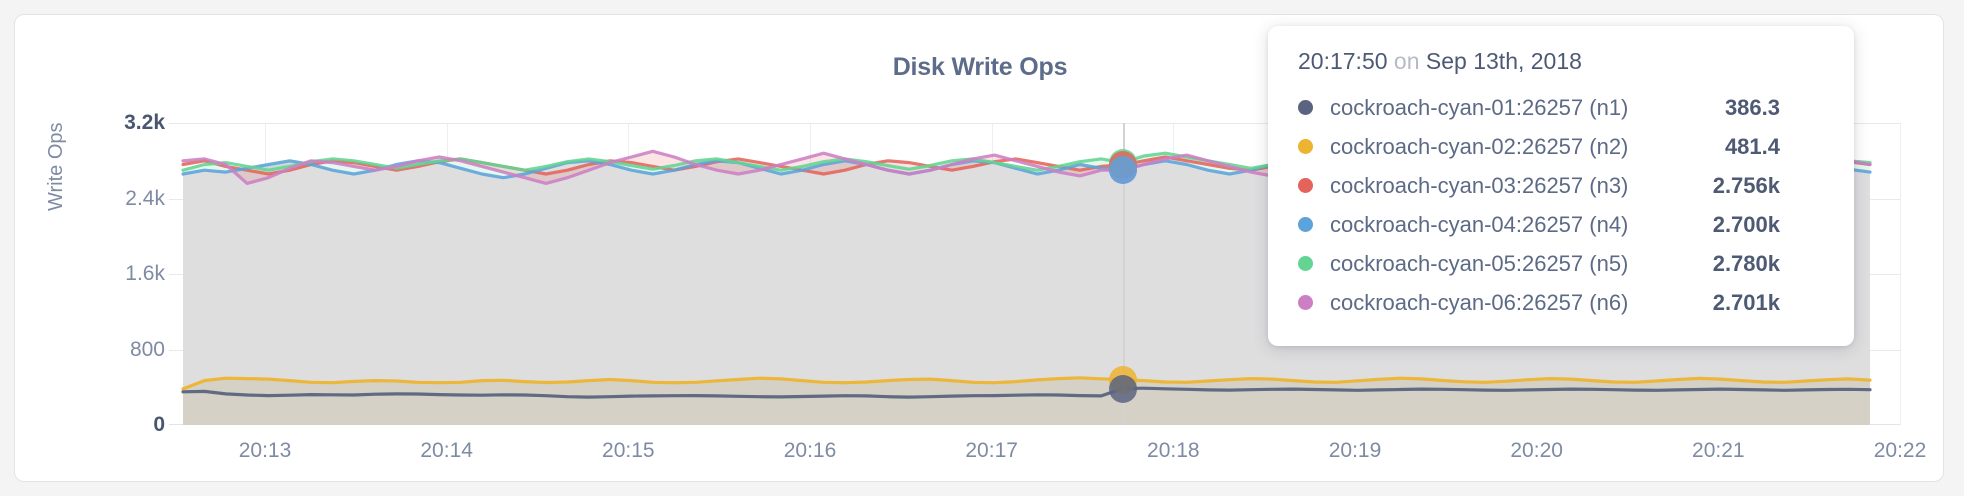 The width and height of the screenshot is (1964, 496). I want to click on tooltip-series-value: 2.701k, so click(1746, 302).